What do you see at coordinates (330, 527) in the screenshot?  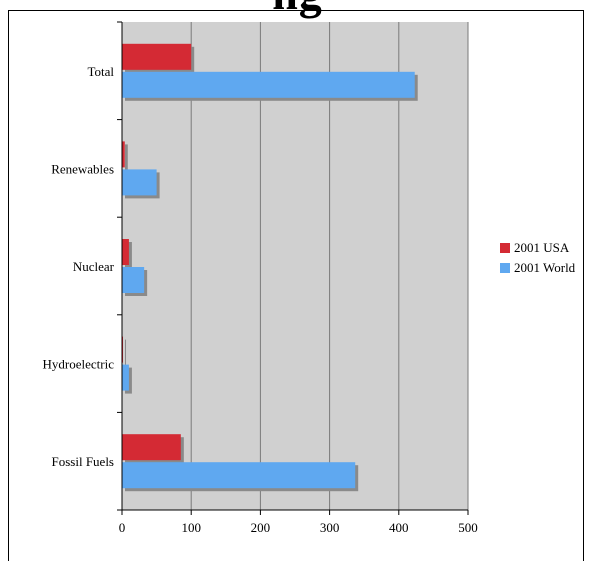 I see `x-tick-label-300: 300` at bounding box center [330, 527].